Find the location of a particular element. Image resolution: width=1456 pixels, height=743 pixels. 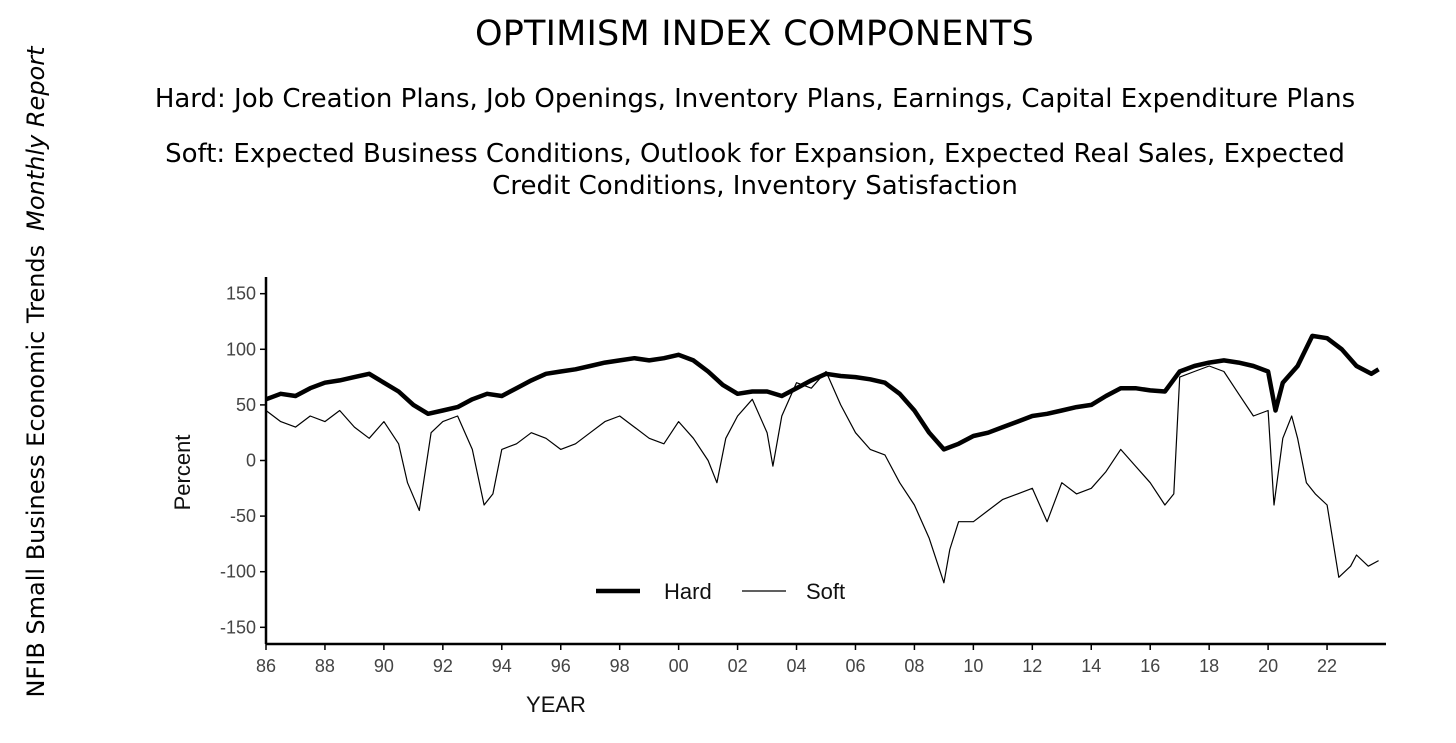

x-tick-label: 92 is located at coordinates (443, 666).